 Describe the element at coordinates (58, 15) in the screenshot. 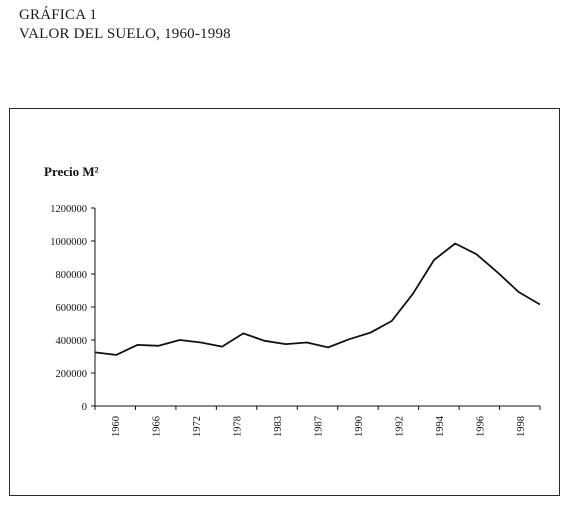

I see `figure-label: GRÁFICA 1` at that location.